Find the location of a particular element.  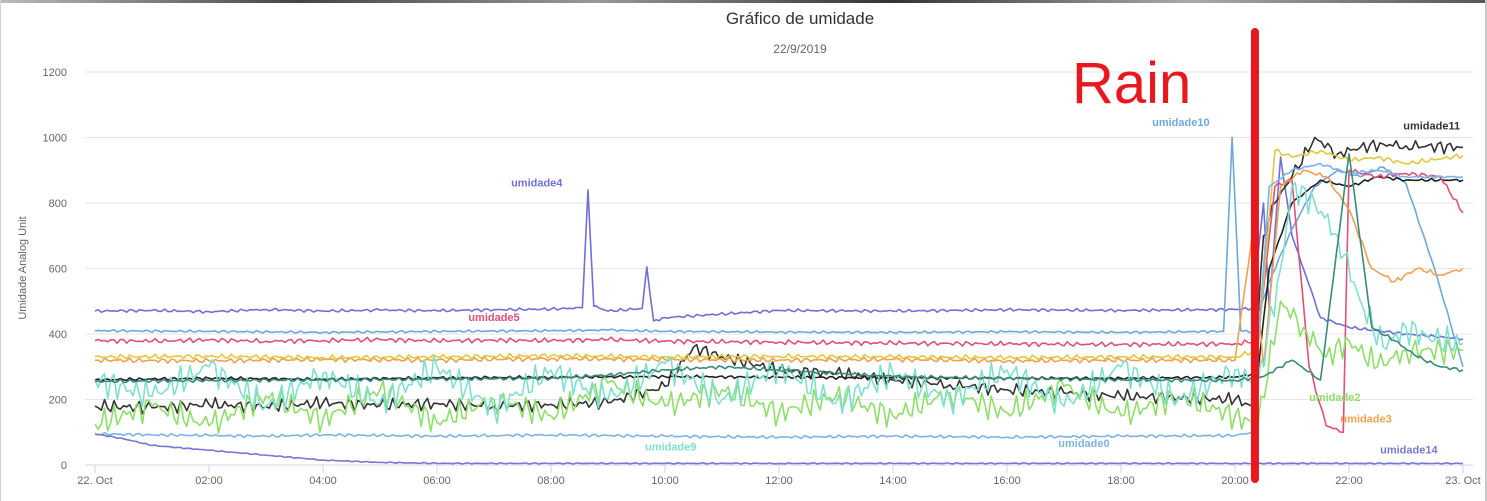

x-tick-label: 04:00 is located at coordinates (323, 481).